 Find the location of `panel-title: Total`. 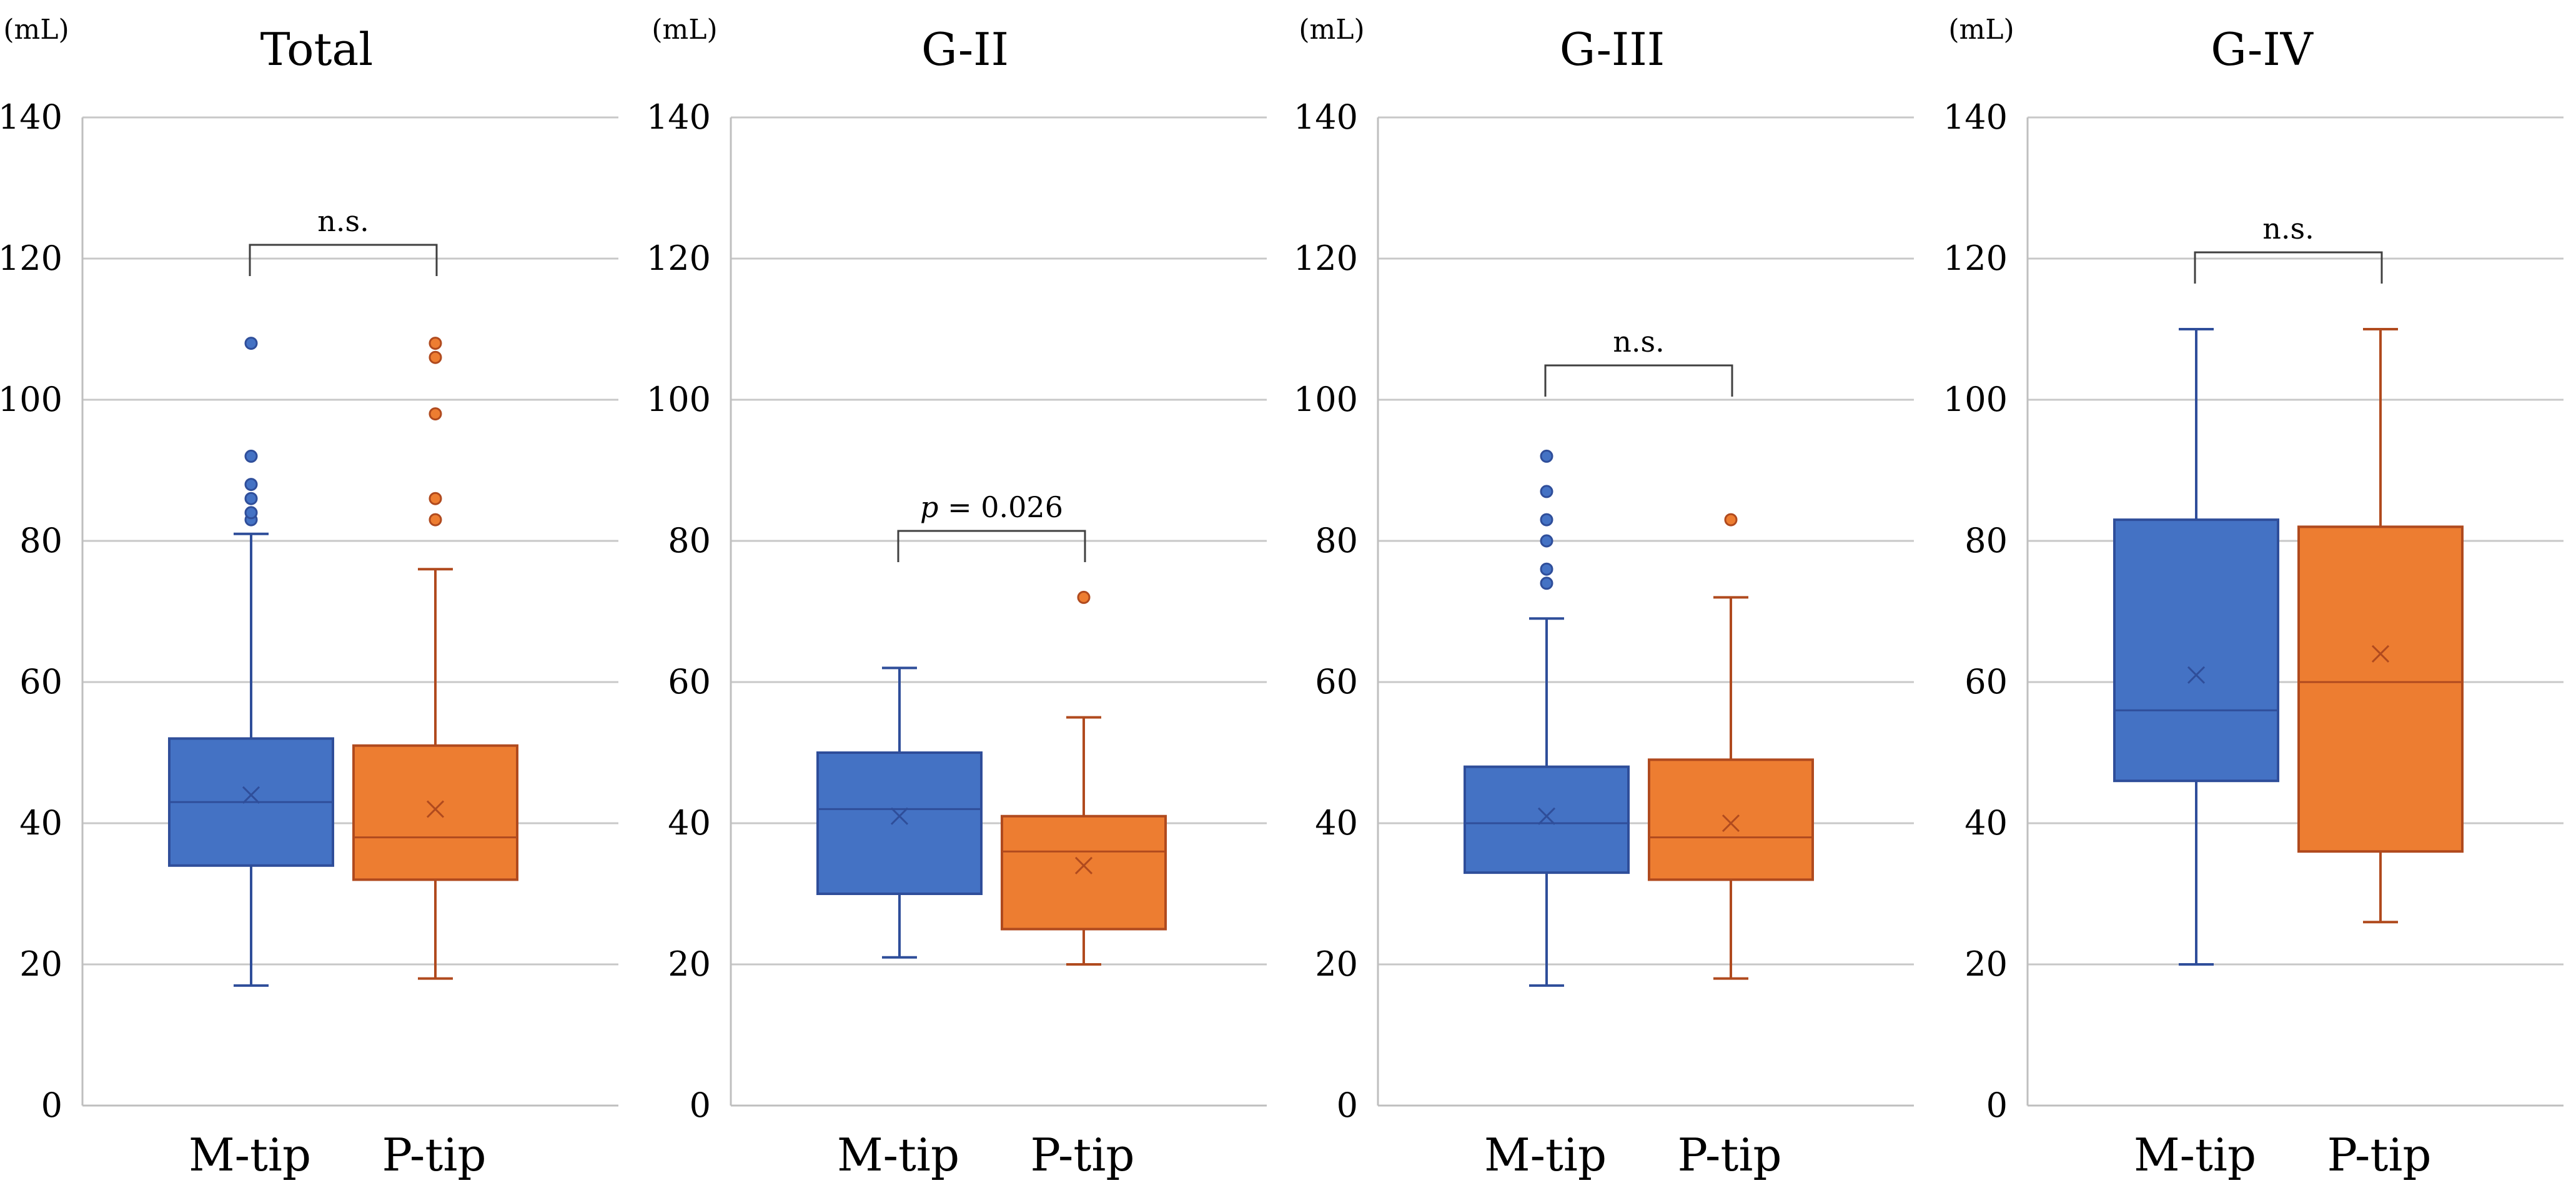

panel-title: Total is located at coordinates (317, 49).